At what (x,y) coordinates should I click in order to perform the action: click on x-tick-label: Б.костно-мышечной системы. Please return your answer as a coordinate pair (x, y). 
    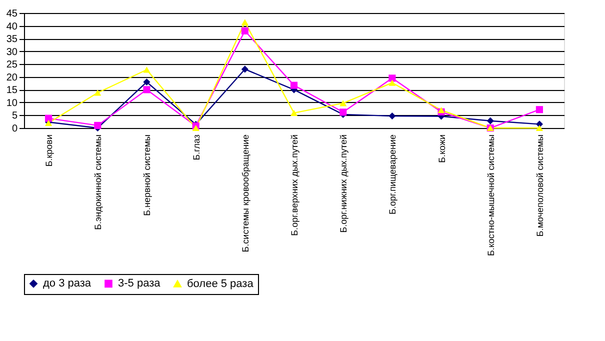
    Looking at the image, I should click on (491, 195).